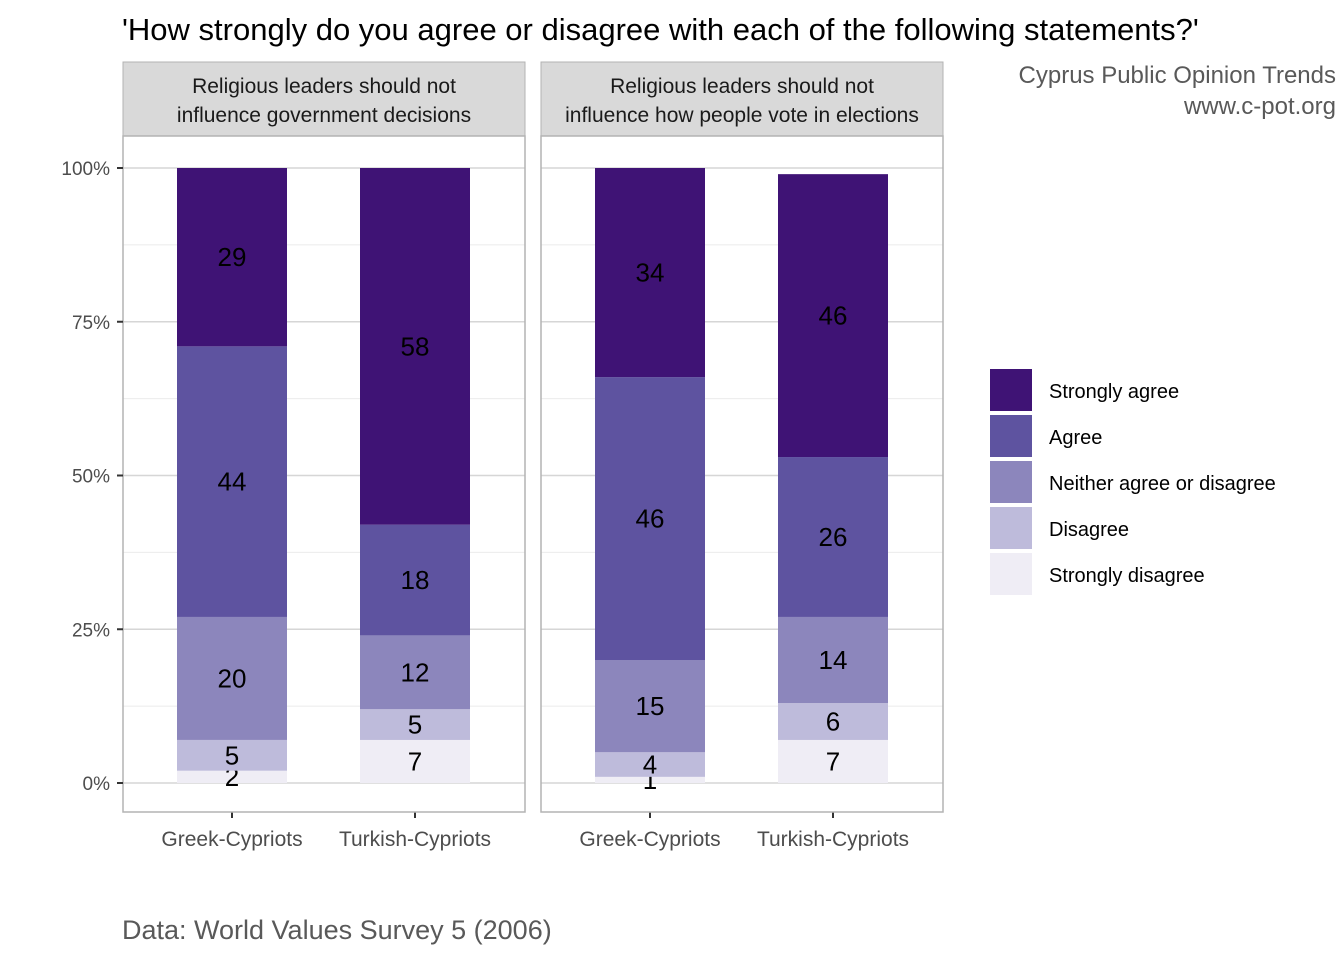 This screenshot has height=960, width=1344. I want to click on bar-data-label: 14, so click(833, 660).